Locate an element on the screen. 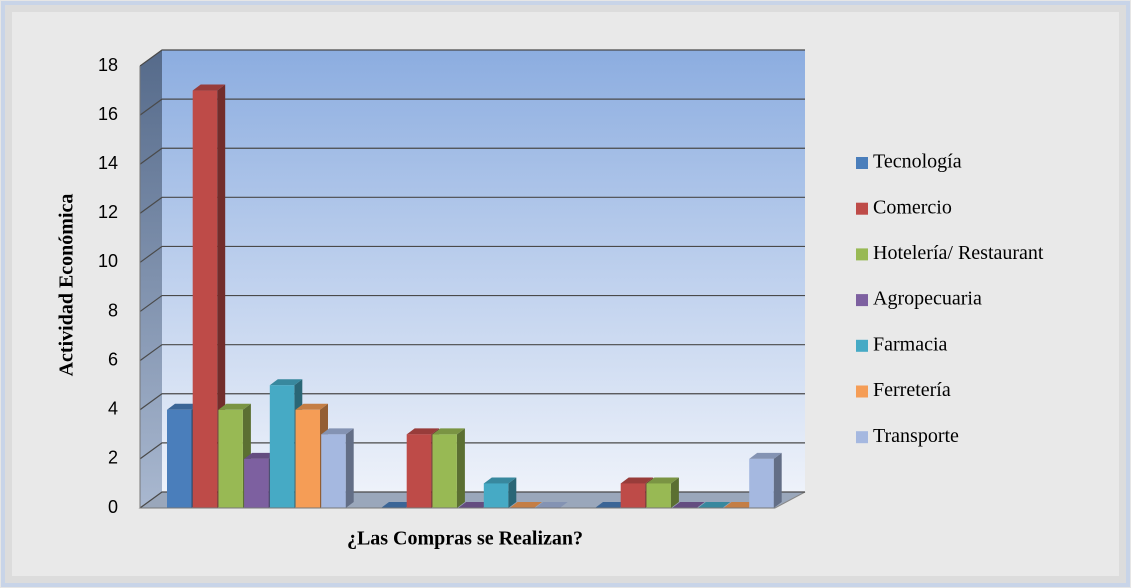  legend-label: Comercio is located at coordinates (912, 207).